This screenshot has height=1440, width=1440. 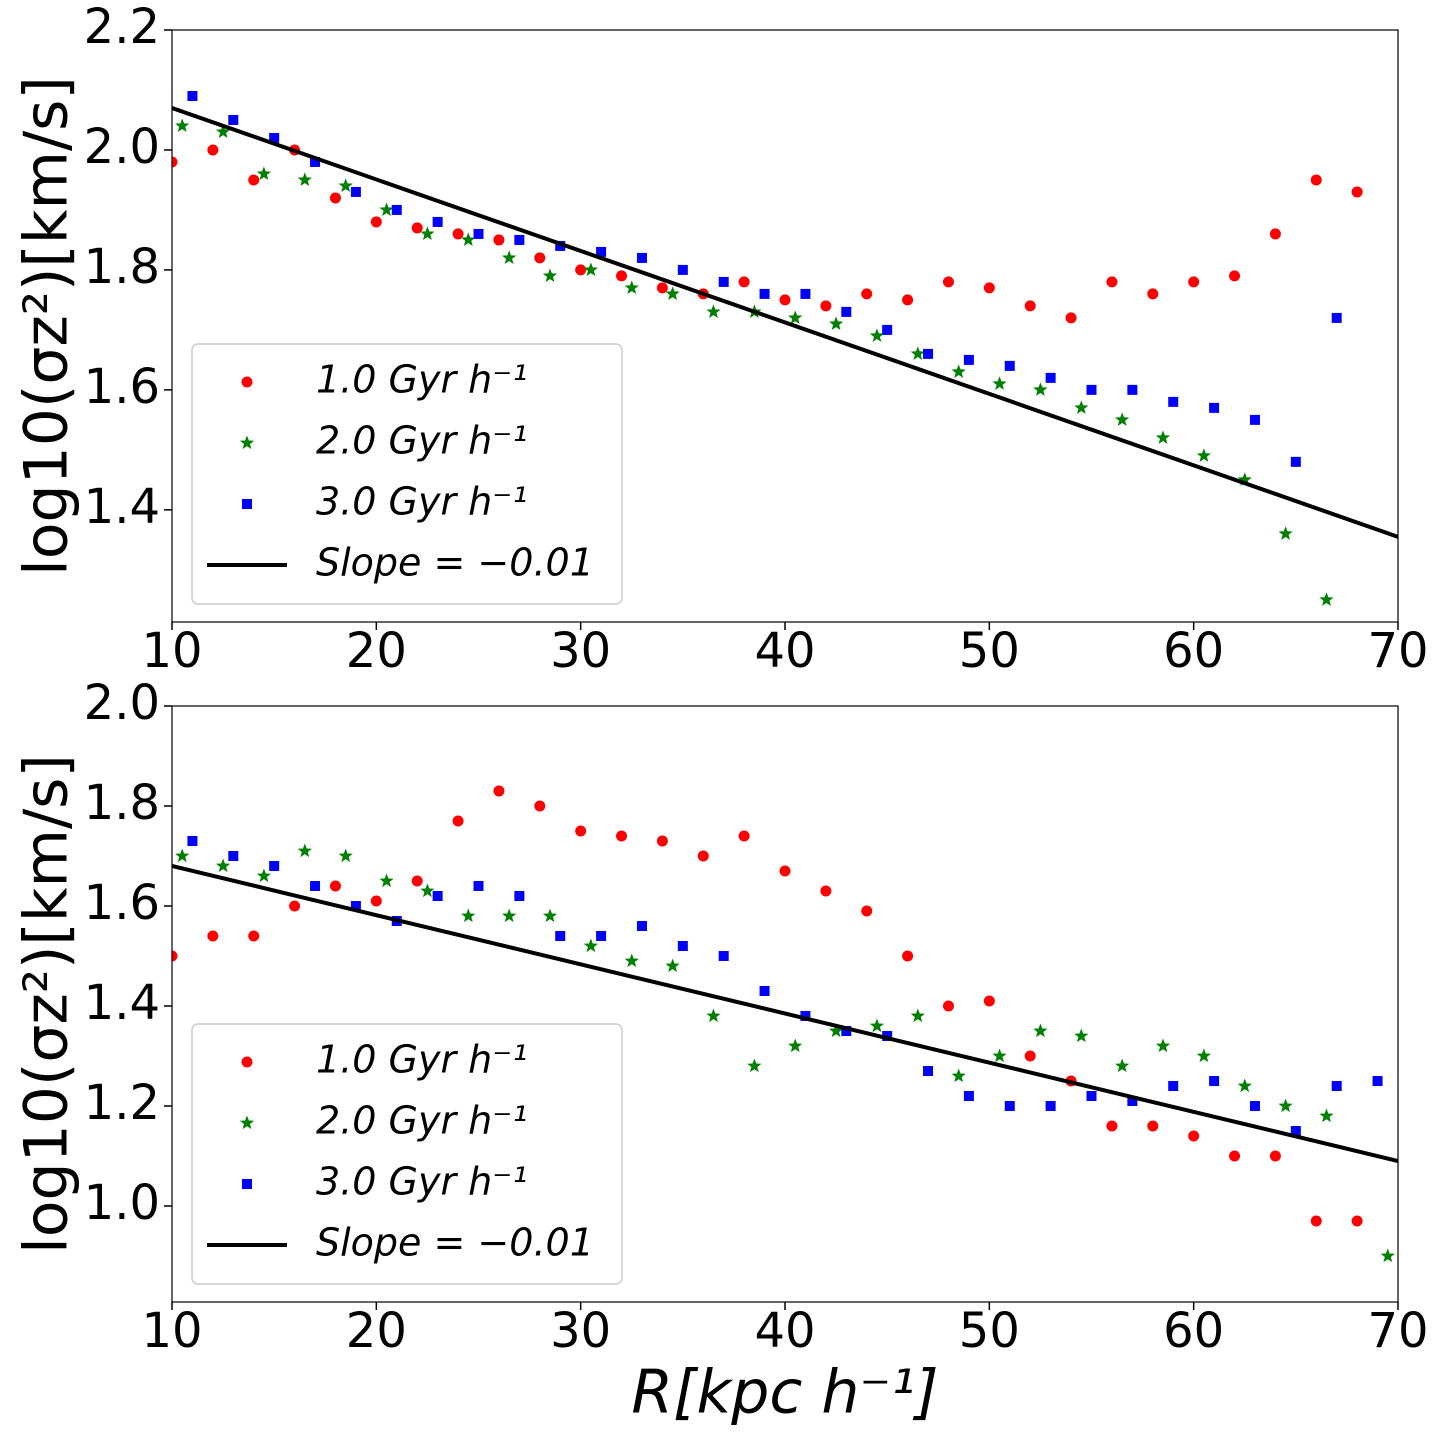 What do you see at coordinates (47, 1004) in the screenshot?
I see `y-axis-label: log10(σz²)[km/s]` at bounding box center [47, 1004].